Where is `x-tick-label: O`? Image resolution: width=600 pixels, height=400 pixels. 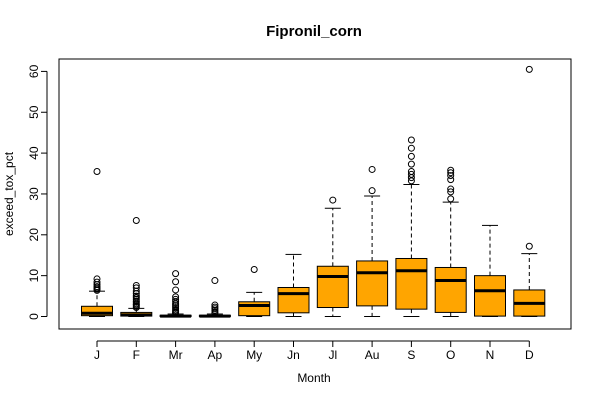 x-tick-label: O is located at coordinates (450, 355).